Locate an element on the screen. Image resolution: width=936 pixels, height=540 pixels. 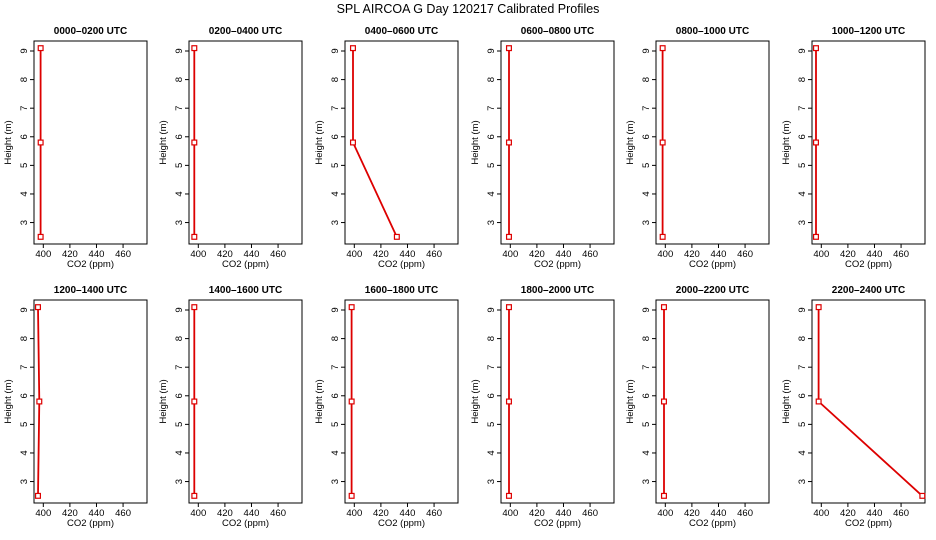
panel-title: 2200–2400 UTC is located at coordinates (868, 290).